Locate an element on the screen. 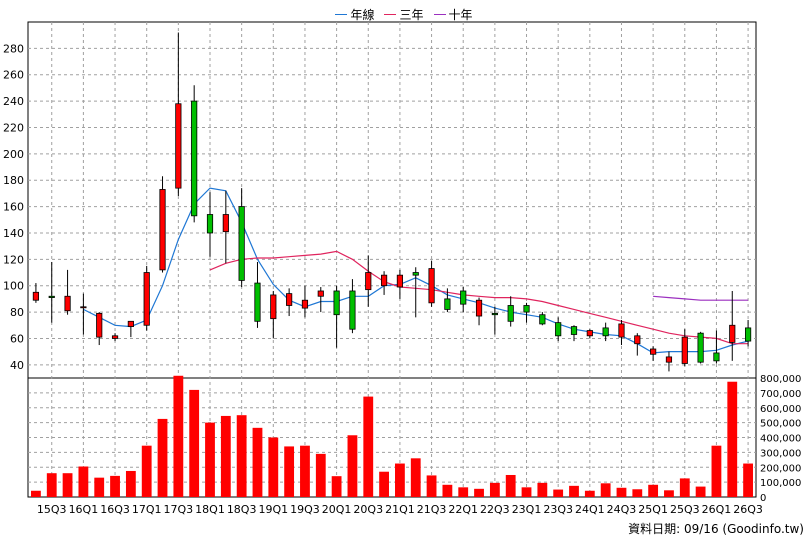  legend-label-year: 年線 is located at coordinates (362, 14).